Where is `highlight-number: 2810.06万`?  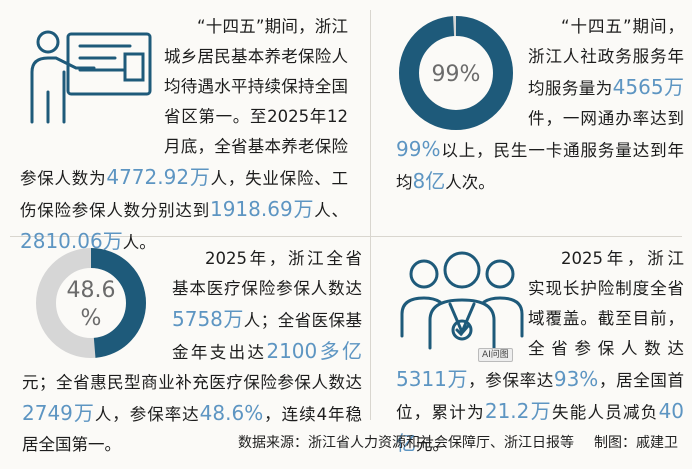 highlight-number: 2810.06万 is located at coordinates (71, 241).